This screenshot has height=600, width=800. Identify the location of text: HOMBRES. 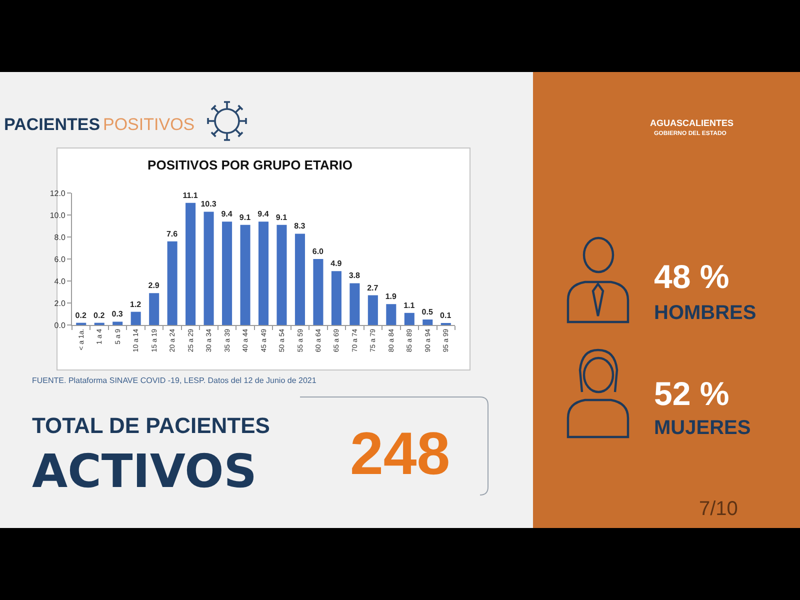
(705, 313).